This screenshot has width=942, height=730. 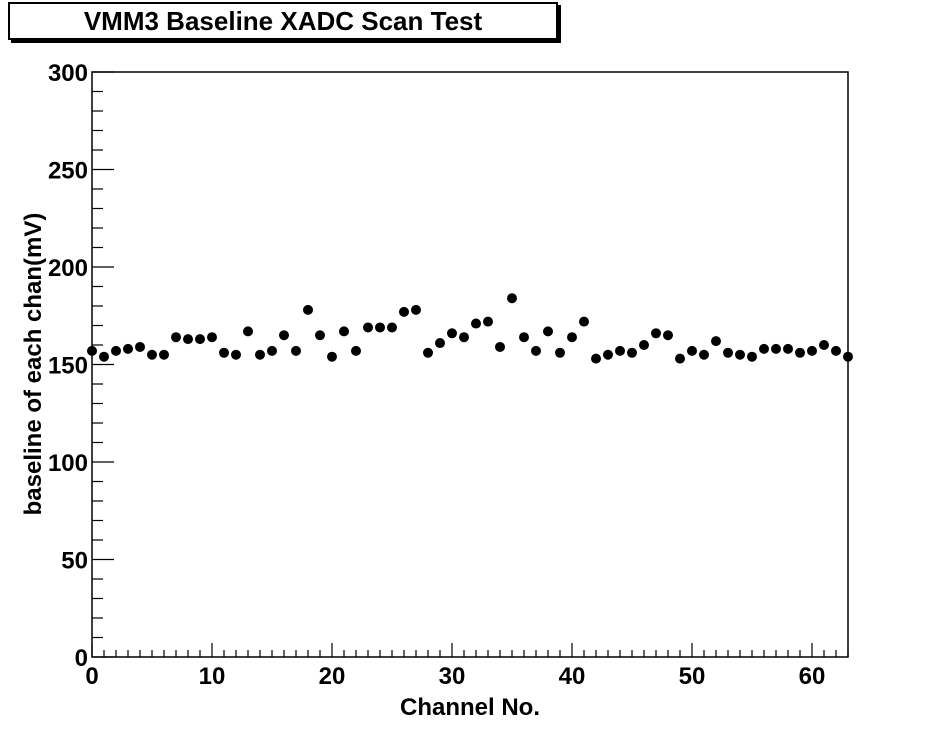 I want to click on y-tick-label: 100, so click(x=68, y=463).